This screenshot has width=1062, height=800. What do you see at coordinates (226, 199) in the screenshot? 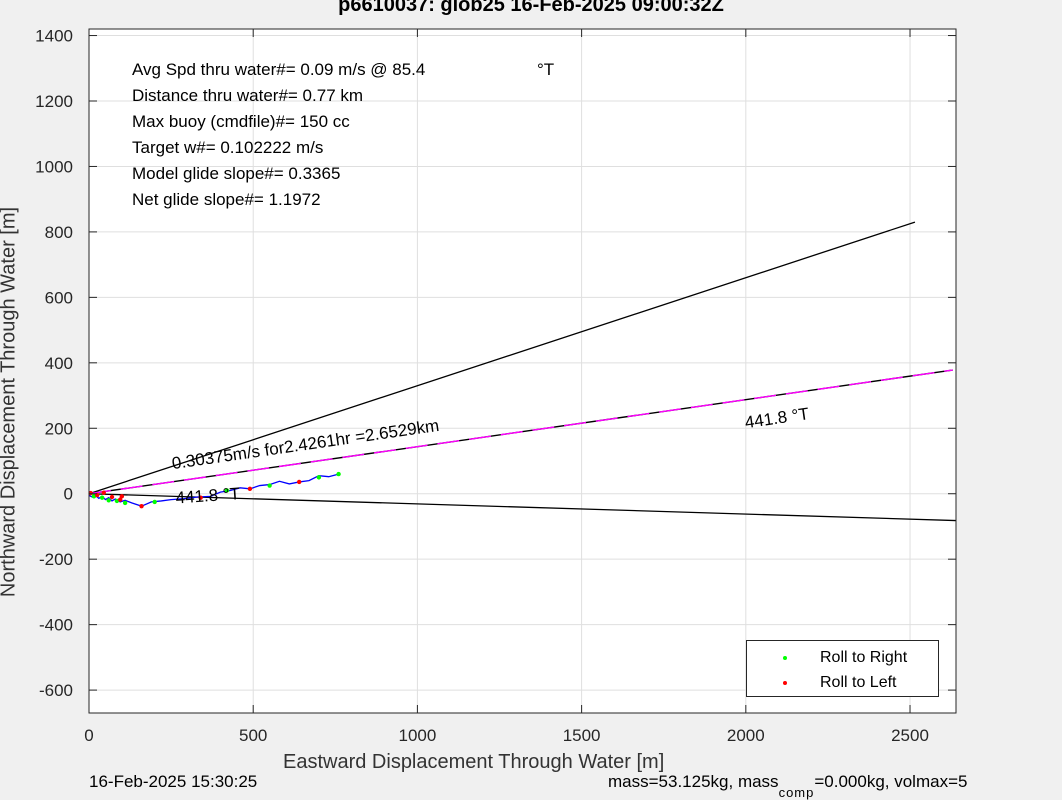
I see `stat-net-glide: Net glide slope#= 1.1972` at bounding box center [226, 199].